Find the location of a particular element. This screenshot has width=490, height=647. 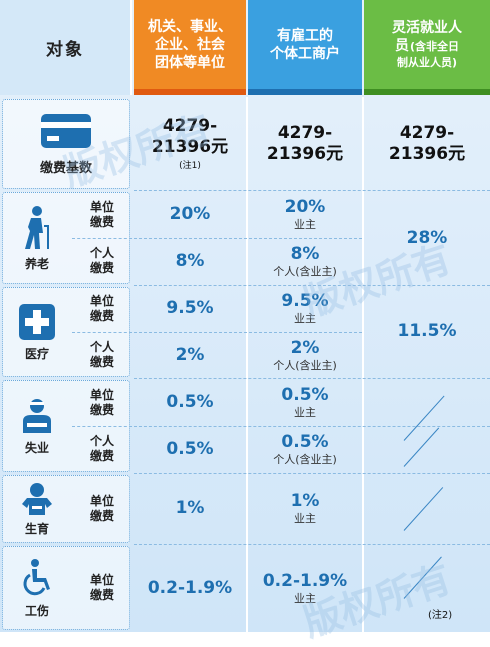

injury-unit-label: 单位 缴费 is located at coordinates (102, 588).